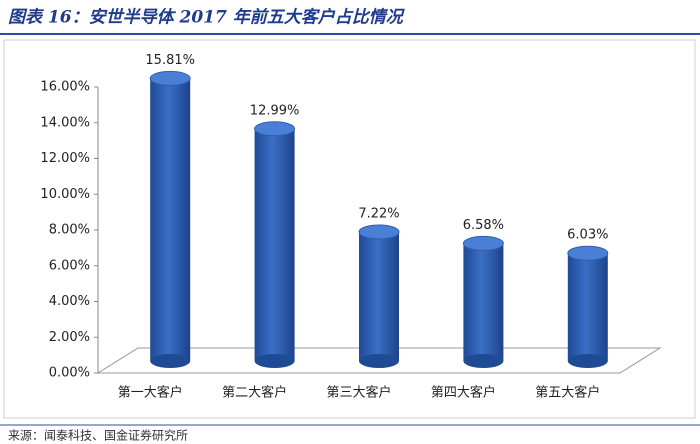 The image size is (700, 444). Describe the element at coordinates (98, 435) in the screenshot. I see `source: 来源：闻泰科技、国金证券研究所` at that location.